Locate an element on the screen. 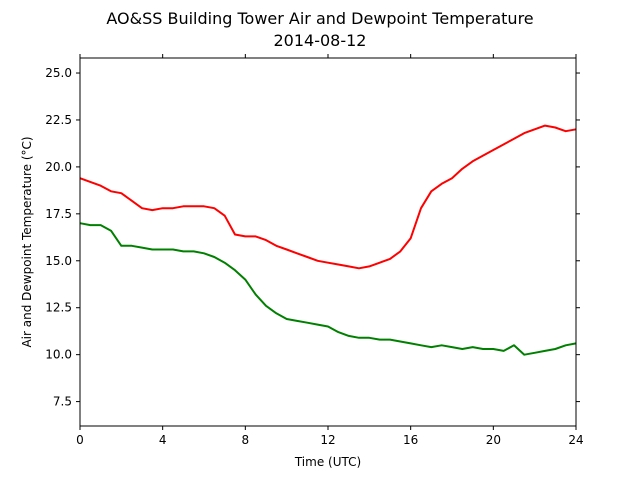 The image size is (640, 480). y-tick-label: 10.0 is located at coordinates (58, 355).